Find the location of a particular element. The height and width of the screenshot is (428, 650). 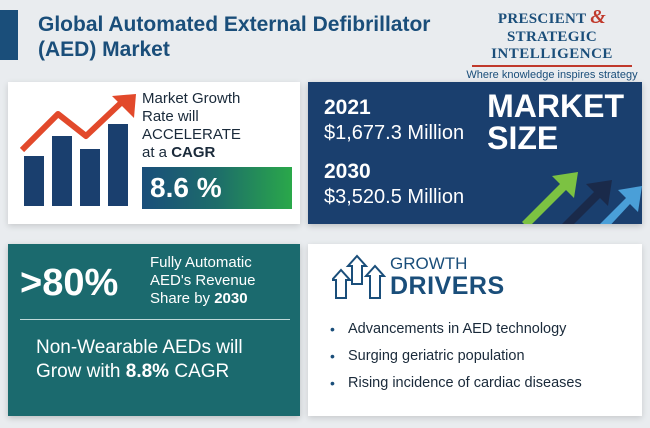

growth-line-3: ACCELERATE is located at coordinates (191, 134).